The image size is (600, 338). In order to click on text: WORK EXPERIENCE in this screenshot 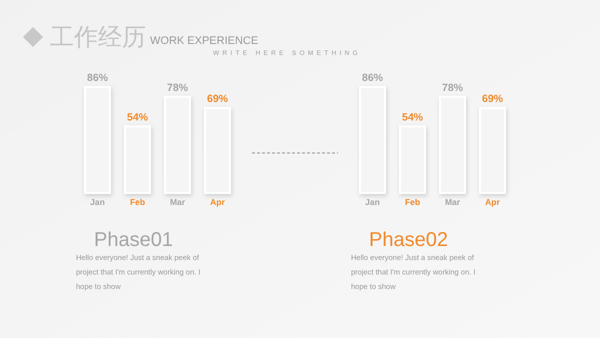, I will do `click(204, 41)`.